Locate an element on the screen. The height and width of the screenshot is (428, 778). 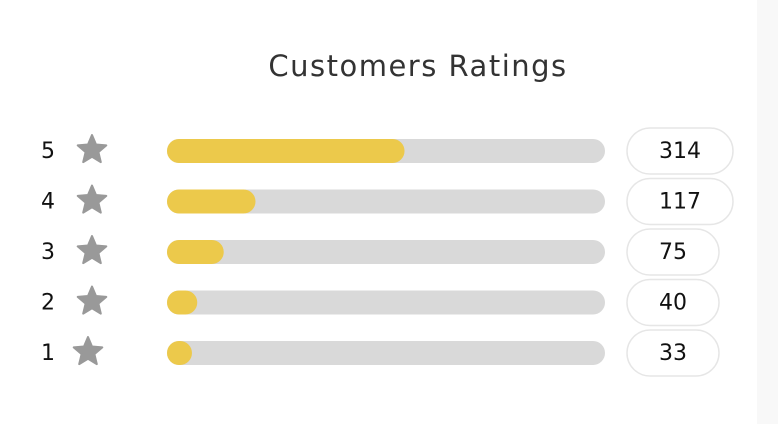
side-strip is located at coordinates (767, 212).